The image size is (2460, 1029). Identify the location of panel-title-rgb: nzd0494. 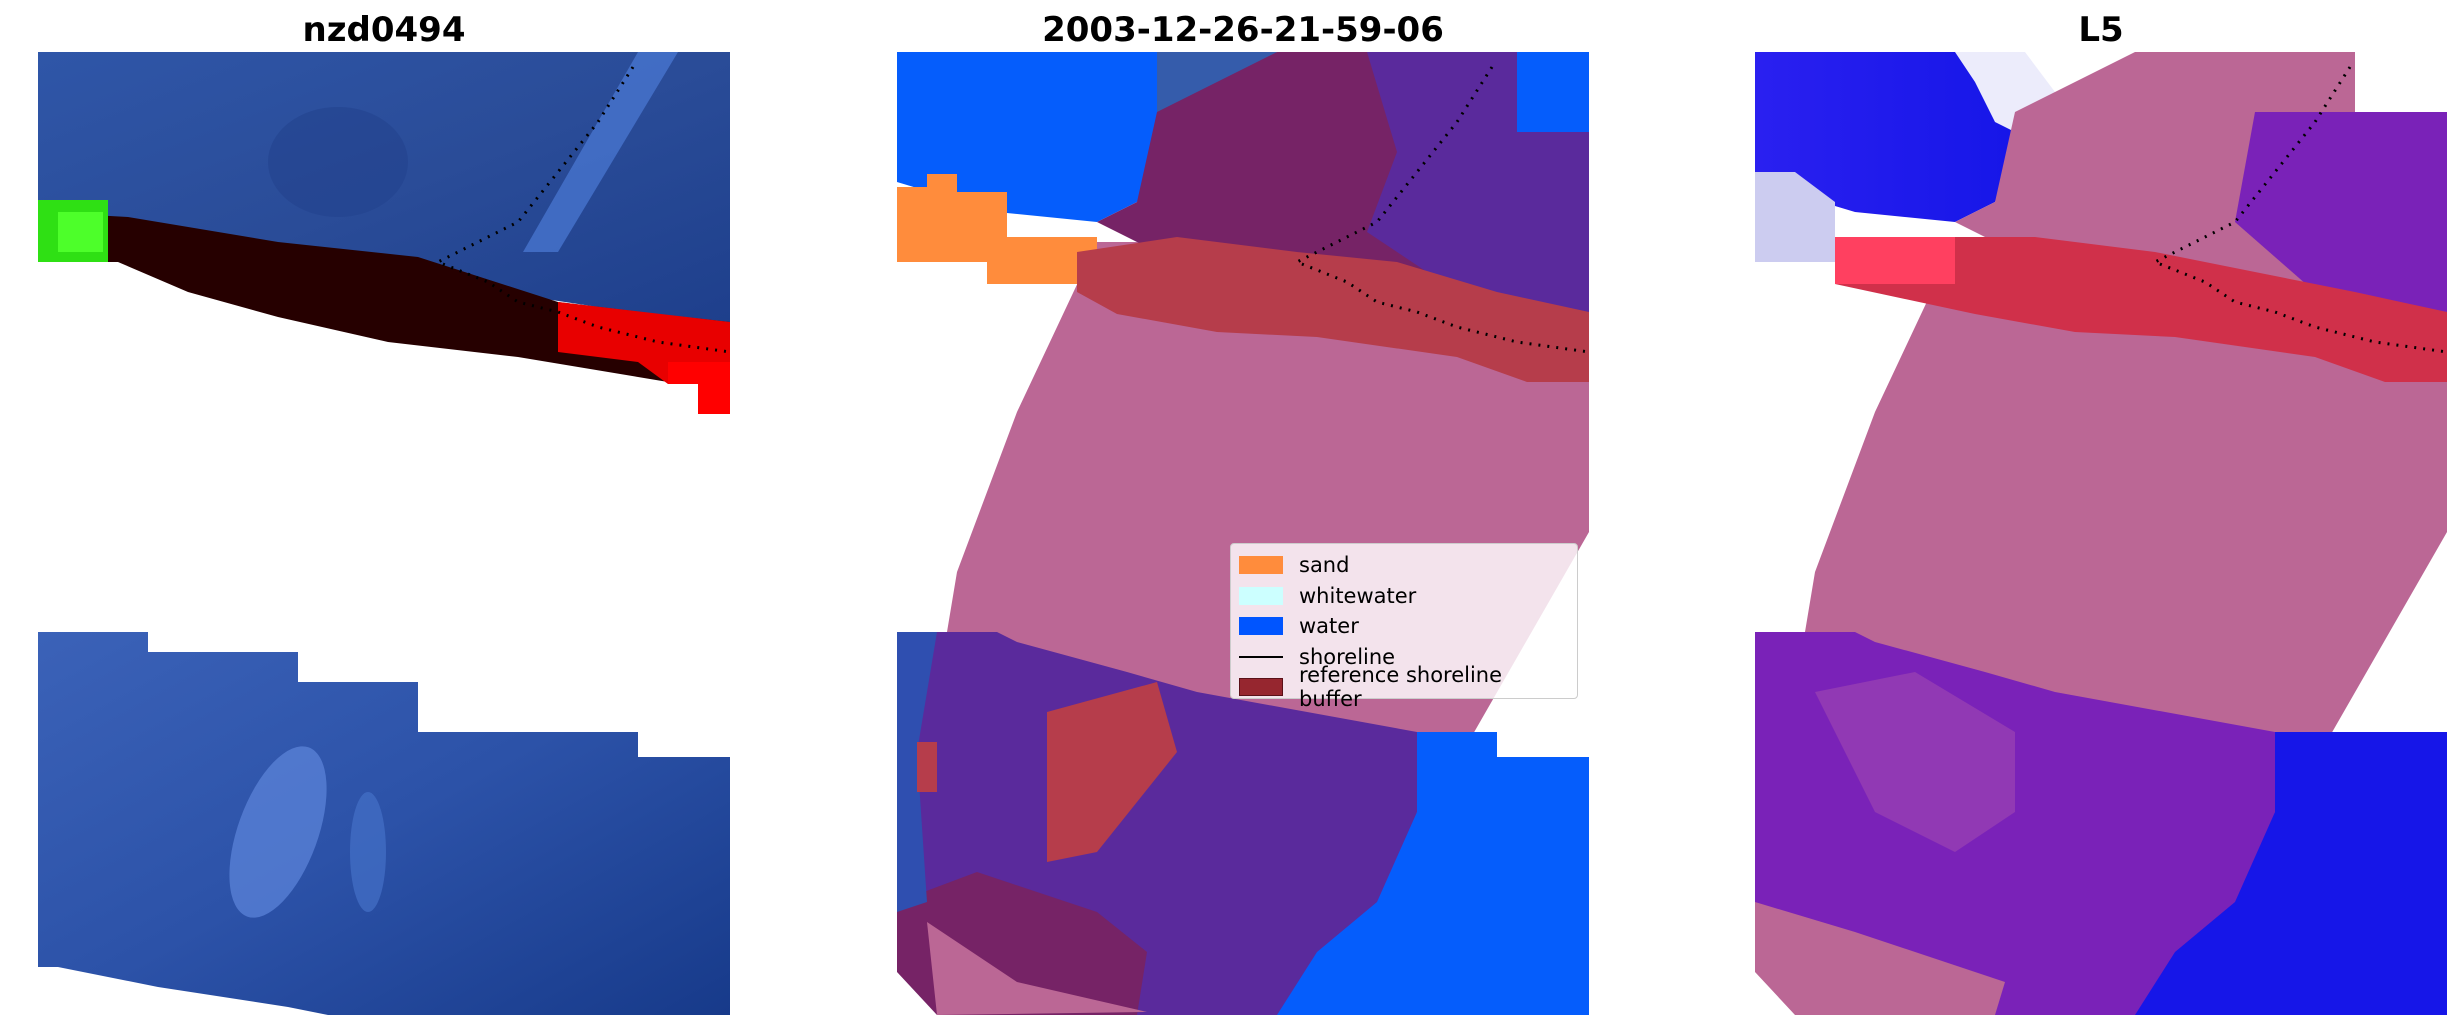
(384, 30).